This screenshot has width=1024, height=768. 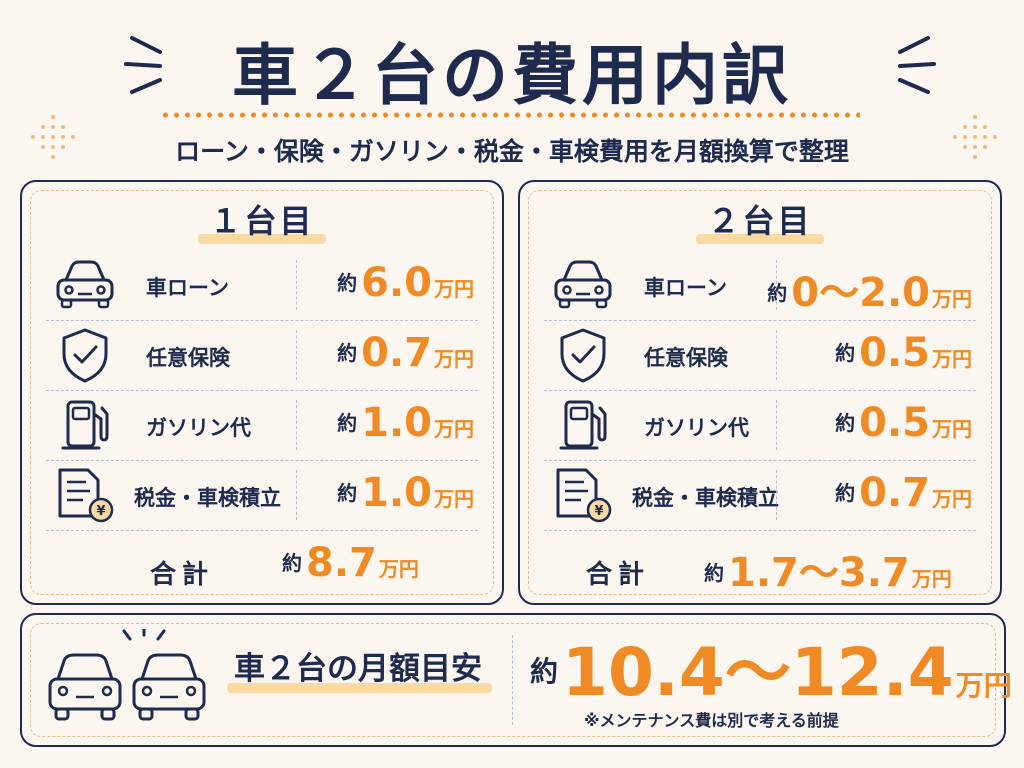 I want to click on car2-row-tax: ¥ 税金・車検積立 約 0.7 万円, so click(x=760, y=495).